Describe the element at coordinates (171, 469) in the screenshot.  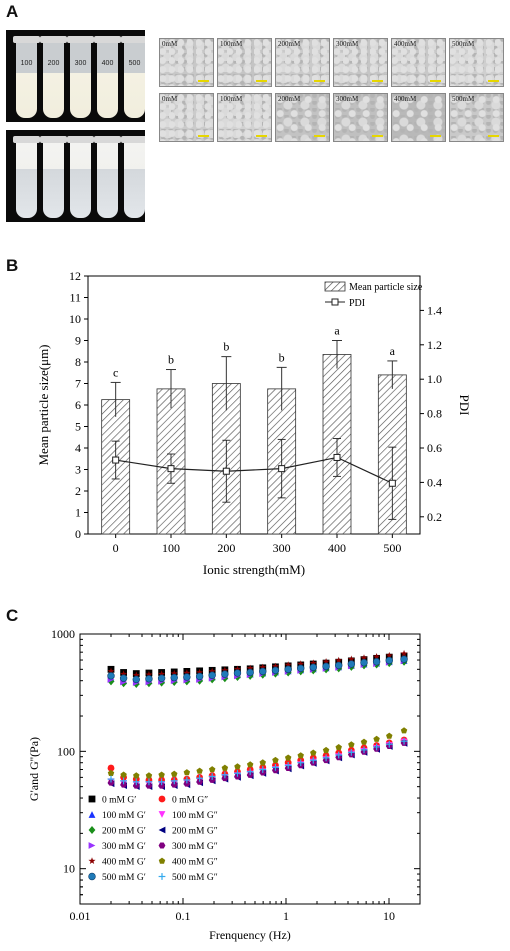
I see `pdi-point` at that location.